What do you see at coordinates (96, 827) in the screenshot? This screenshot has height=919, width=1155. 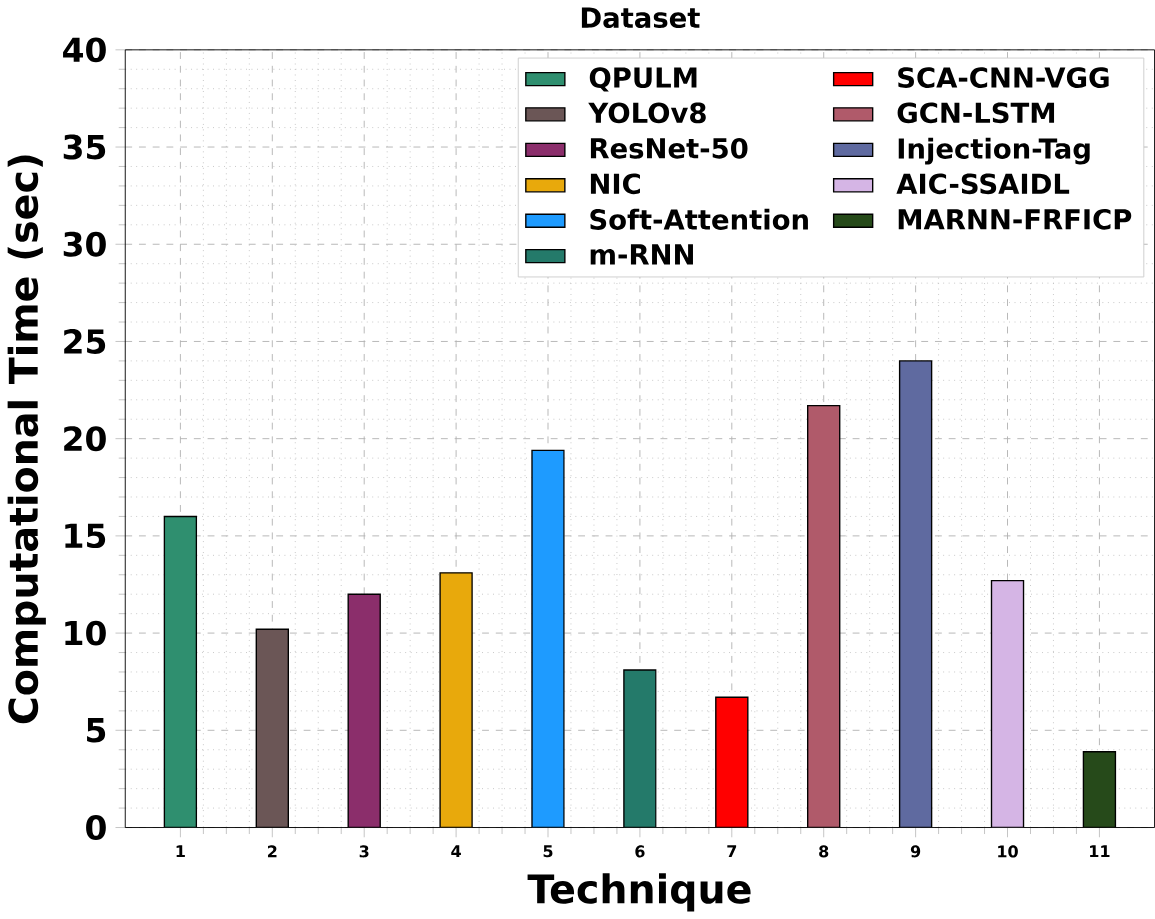 I see `y-tick-label: 0` at bounding box center [96, 827].